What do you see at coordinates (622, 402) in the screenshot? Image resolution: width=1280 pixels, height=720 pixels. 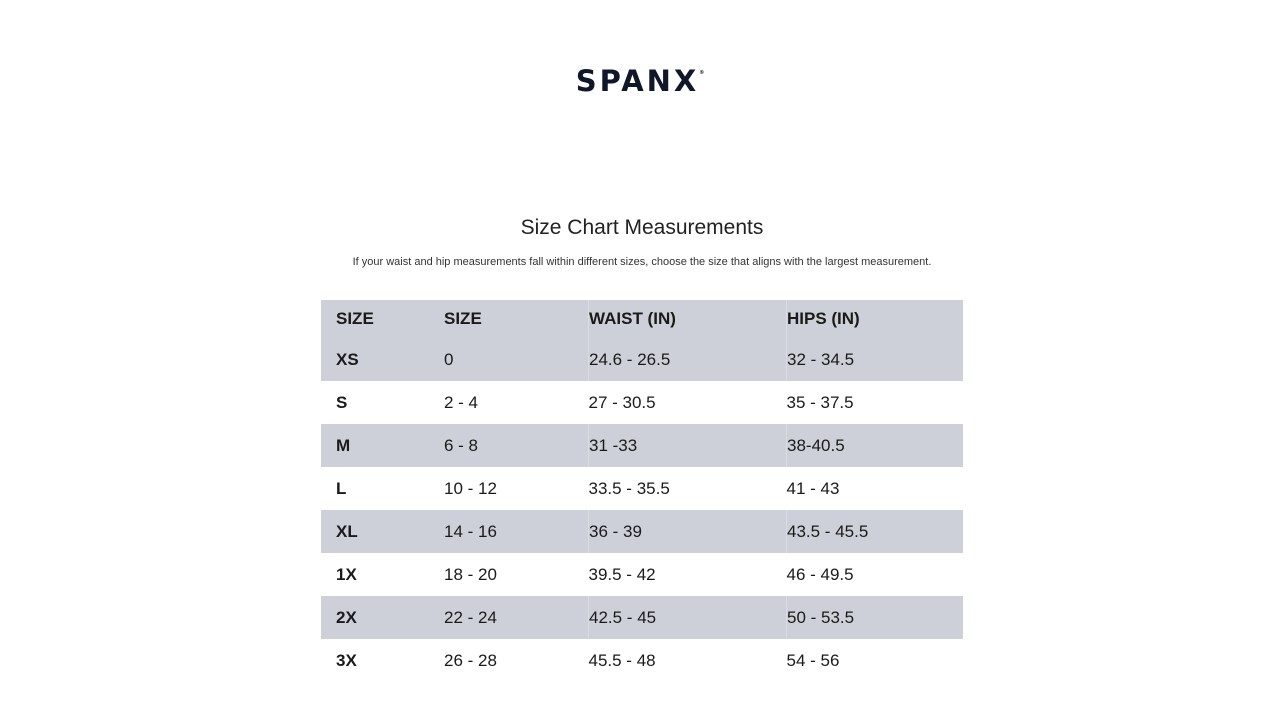 I see `waist-cell: 27 - 30.5` at bounding box center [622, 402].